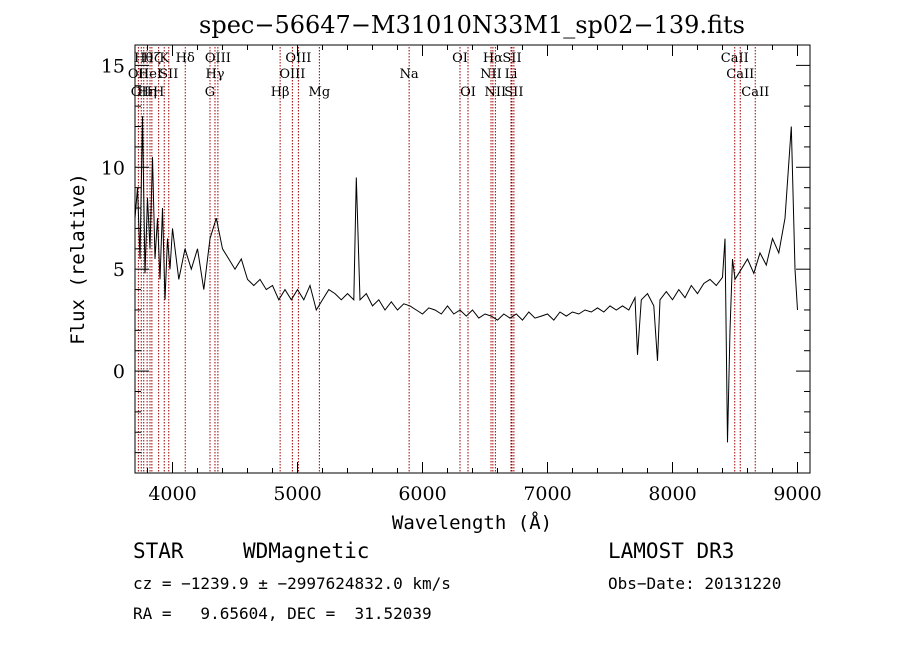 This screenshot has width=900, height=649. I want to click on line-marker-label: Hθ, so click(143, 58).